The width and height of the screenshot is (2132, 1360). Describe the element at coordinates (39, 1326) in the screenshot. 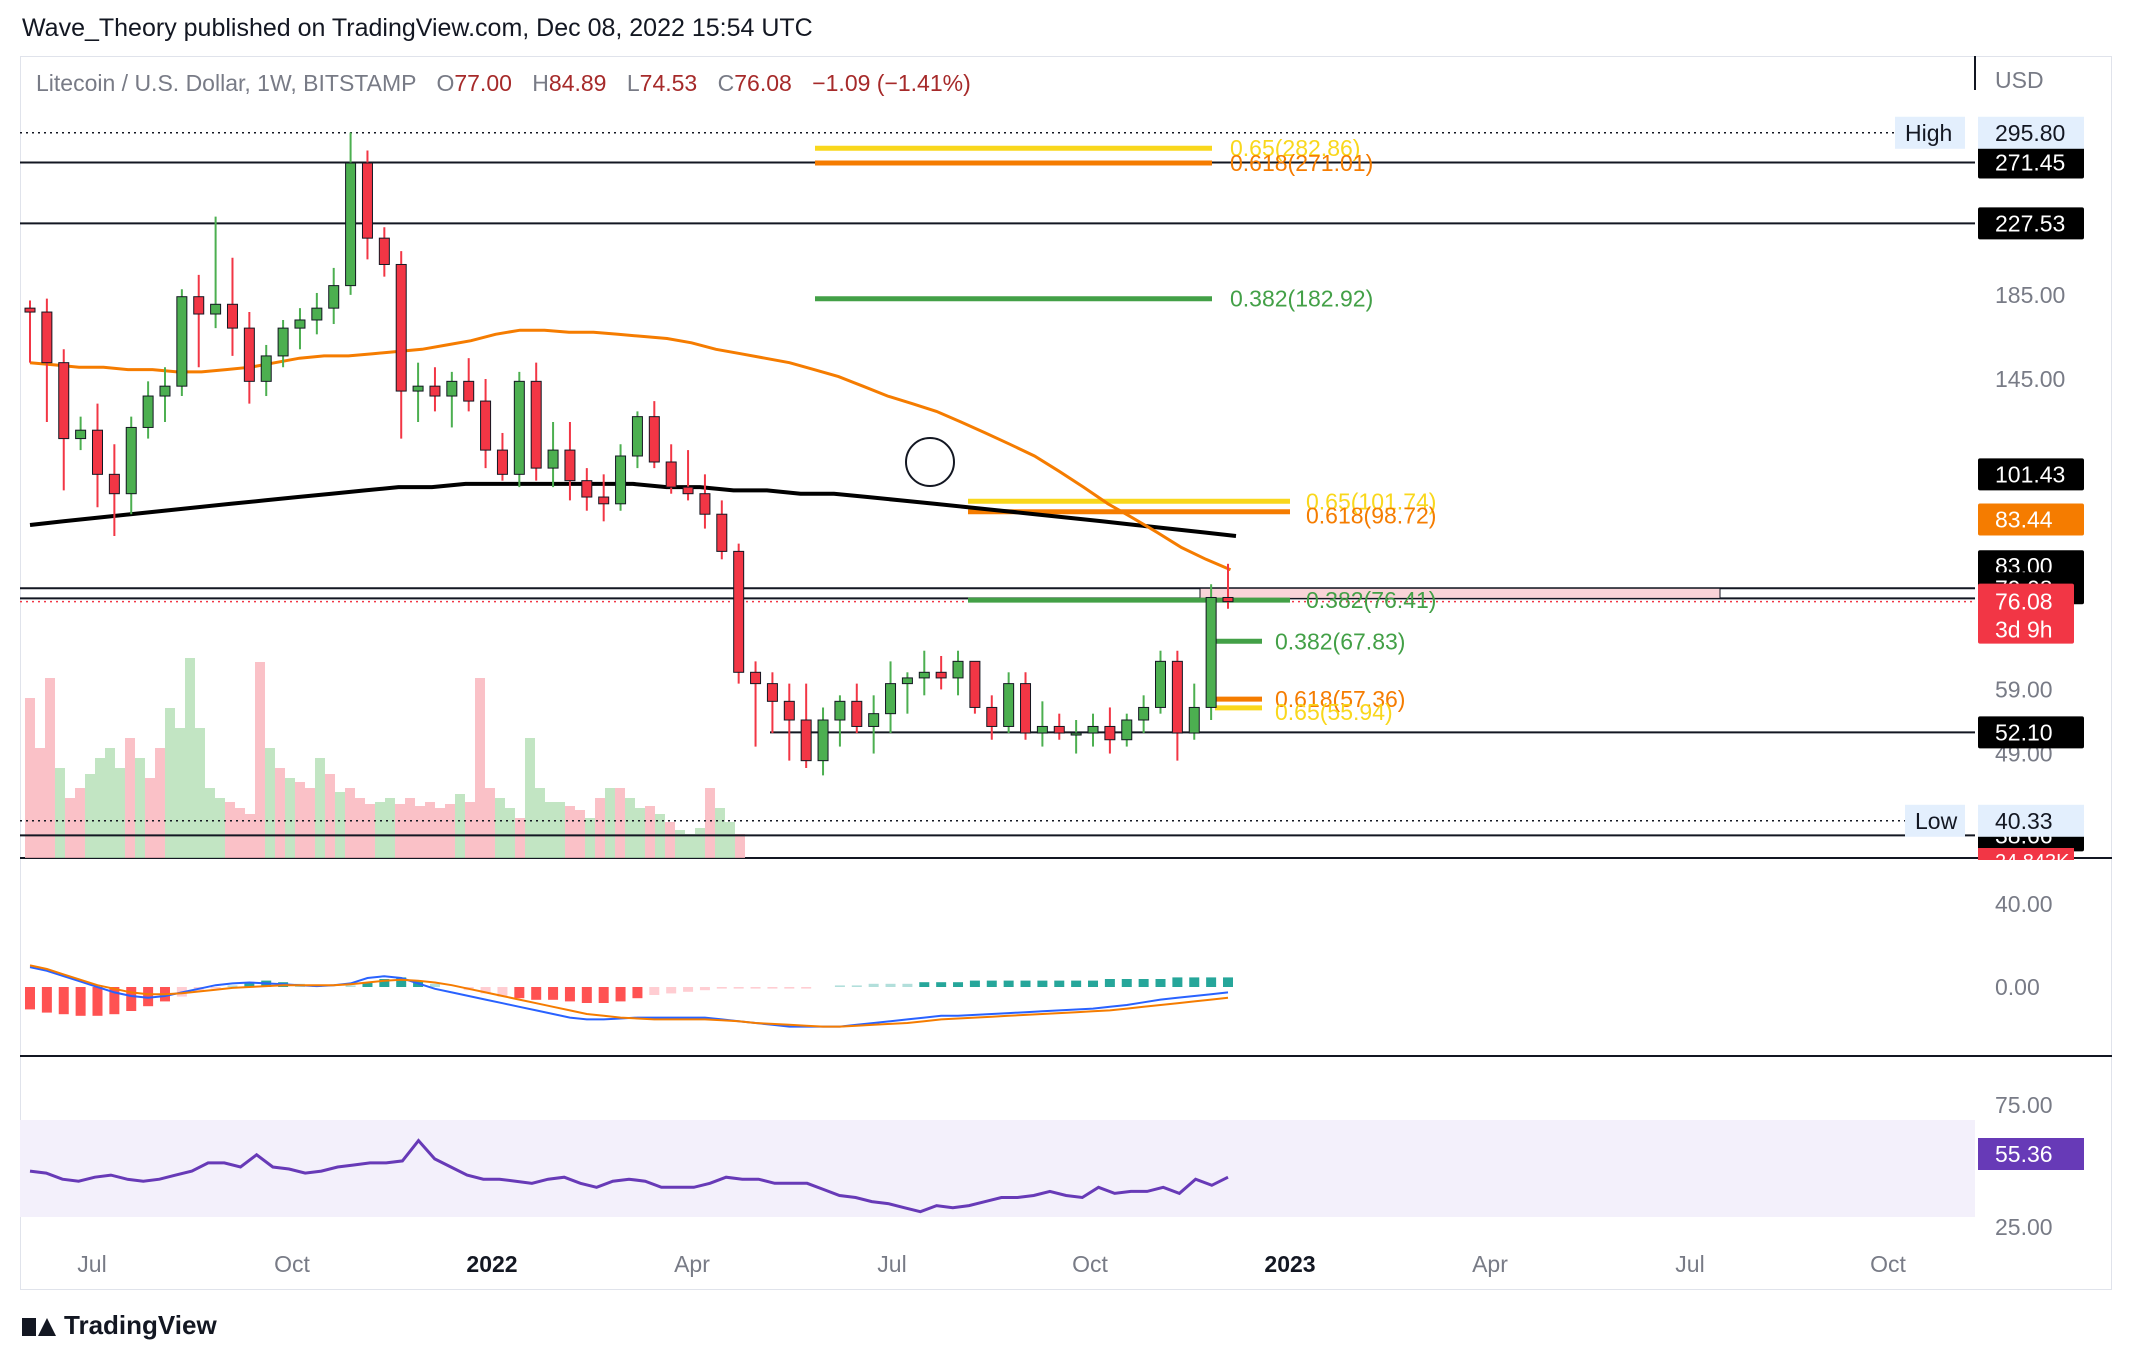

I see `tradingview-logo-icon` at that location.